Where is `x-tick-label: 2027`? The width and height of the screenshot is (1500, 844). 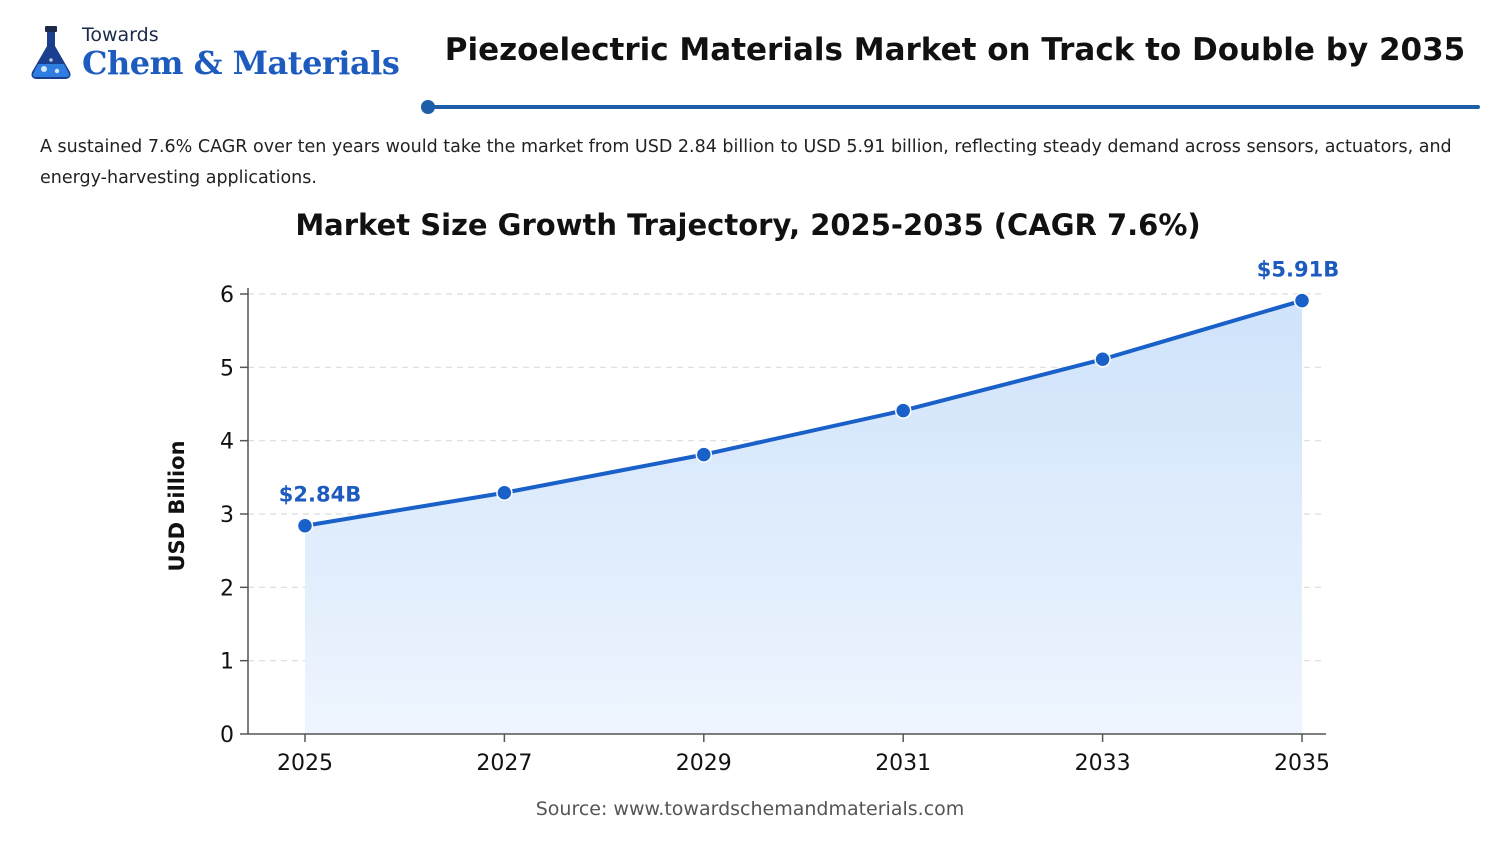 x-tick-label: 2027 is located at coordinates (504, 763).